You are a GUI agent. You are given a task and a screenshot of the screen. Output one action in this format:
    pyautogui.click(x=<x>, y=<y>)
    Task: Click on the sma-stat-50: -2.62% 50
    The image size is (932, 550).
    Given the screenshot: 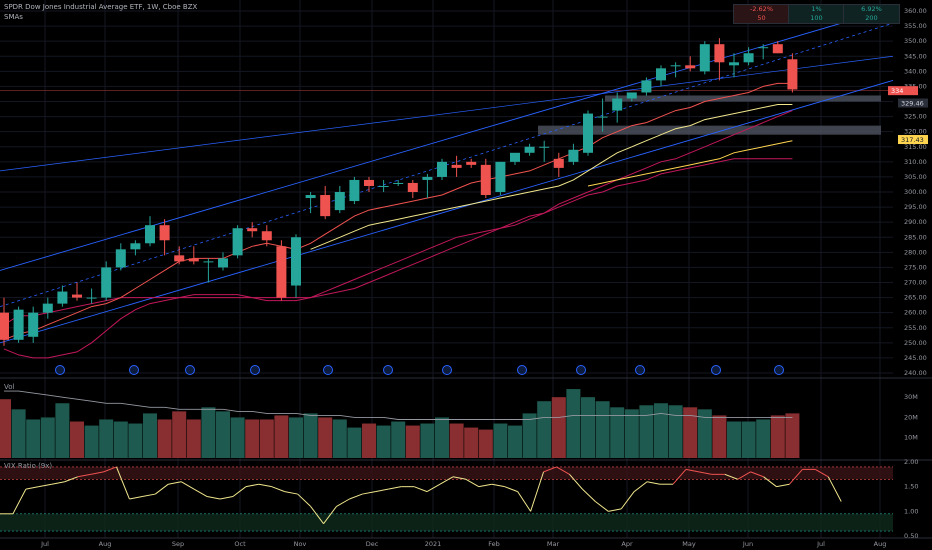 What is the action you would take?
    pyautogui.click(x=761, y=14)
    